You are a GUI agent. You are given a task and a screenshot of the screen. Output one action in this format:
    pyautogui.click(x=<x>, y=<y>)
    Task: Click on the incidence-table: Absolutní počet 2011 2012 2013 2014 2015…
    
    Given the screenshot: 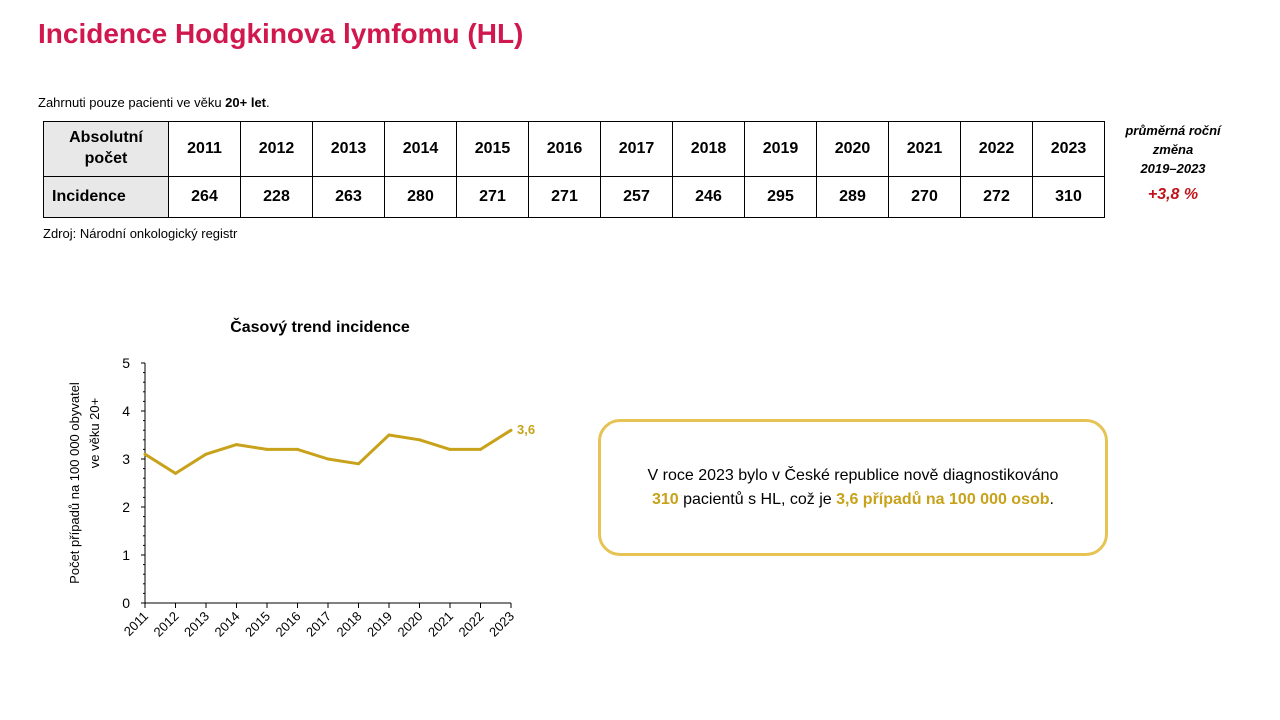 What is the action you would take?
    pyautogui.click(x=574, y=169)
    